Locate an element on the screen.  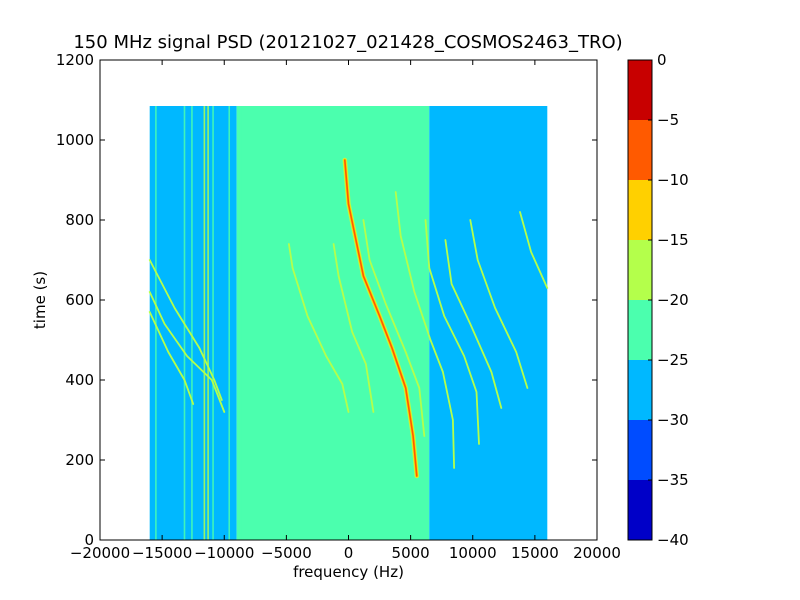
x-tick-label-0: −20000 is located at coordinates (100, 553).